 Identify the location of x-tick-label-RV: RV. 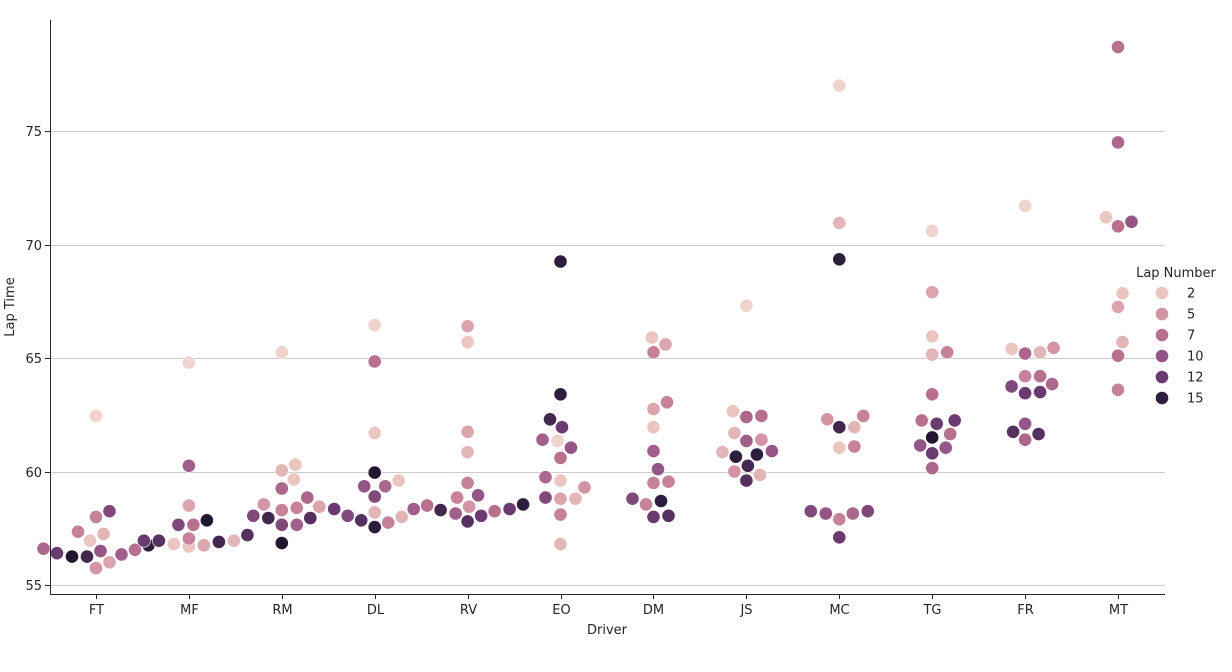
(468, 610).